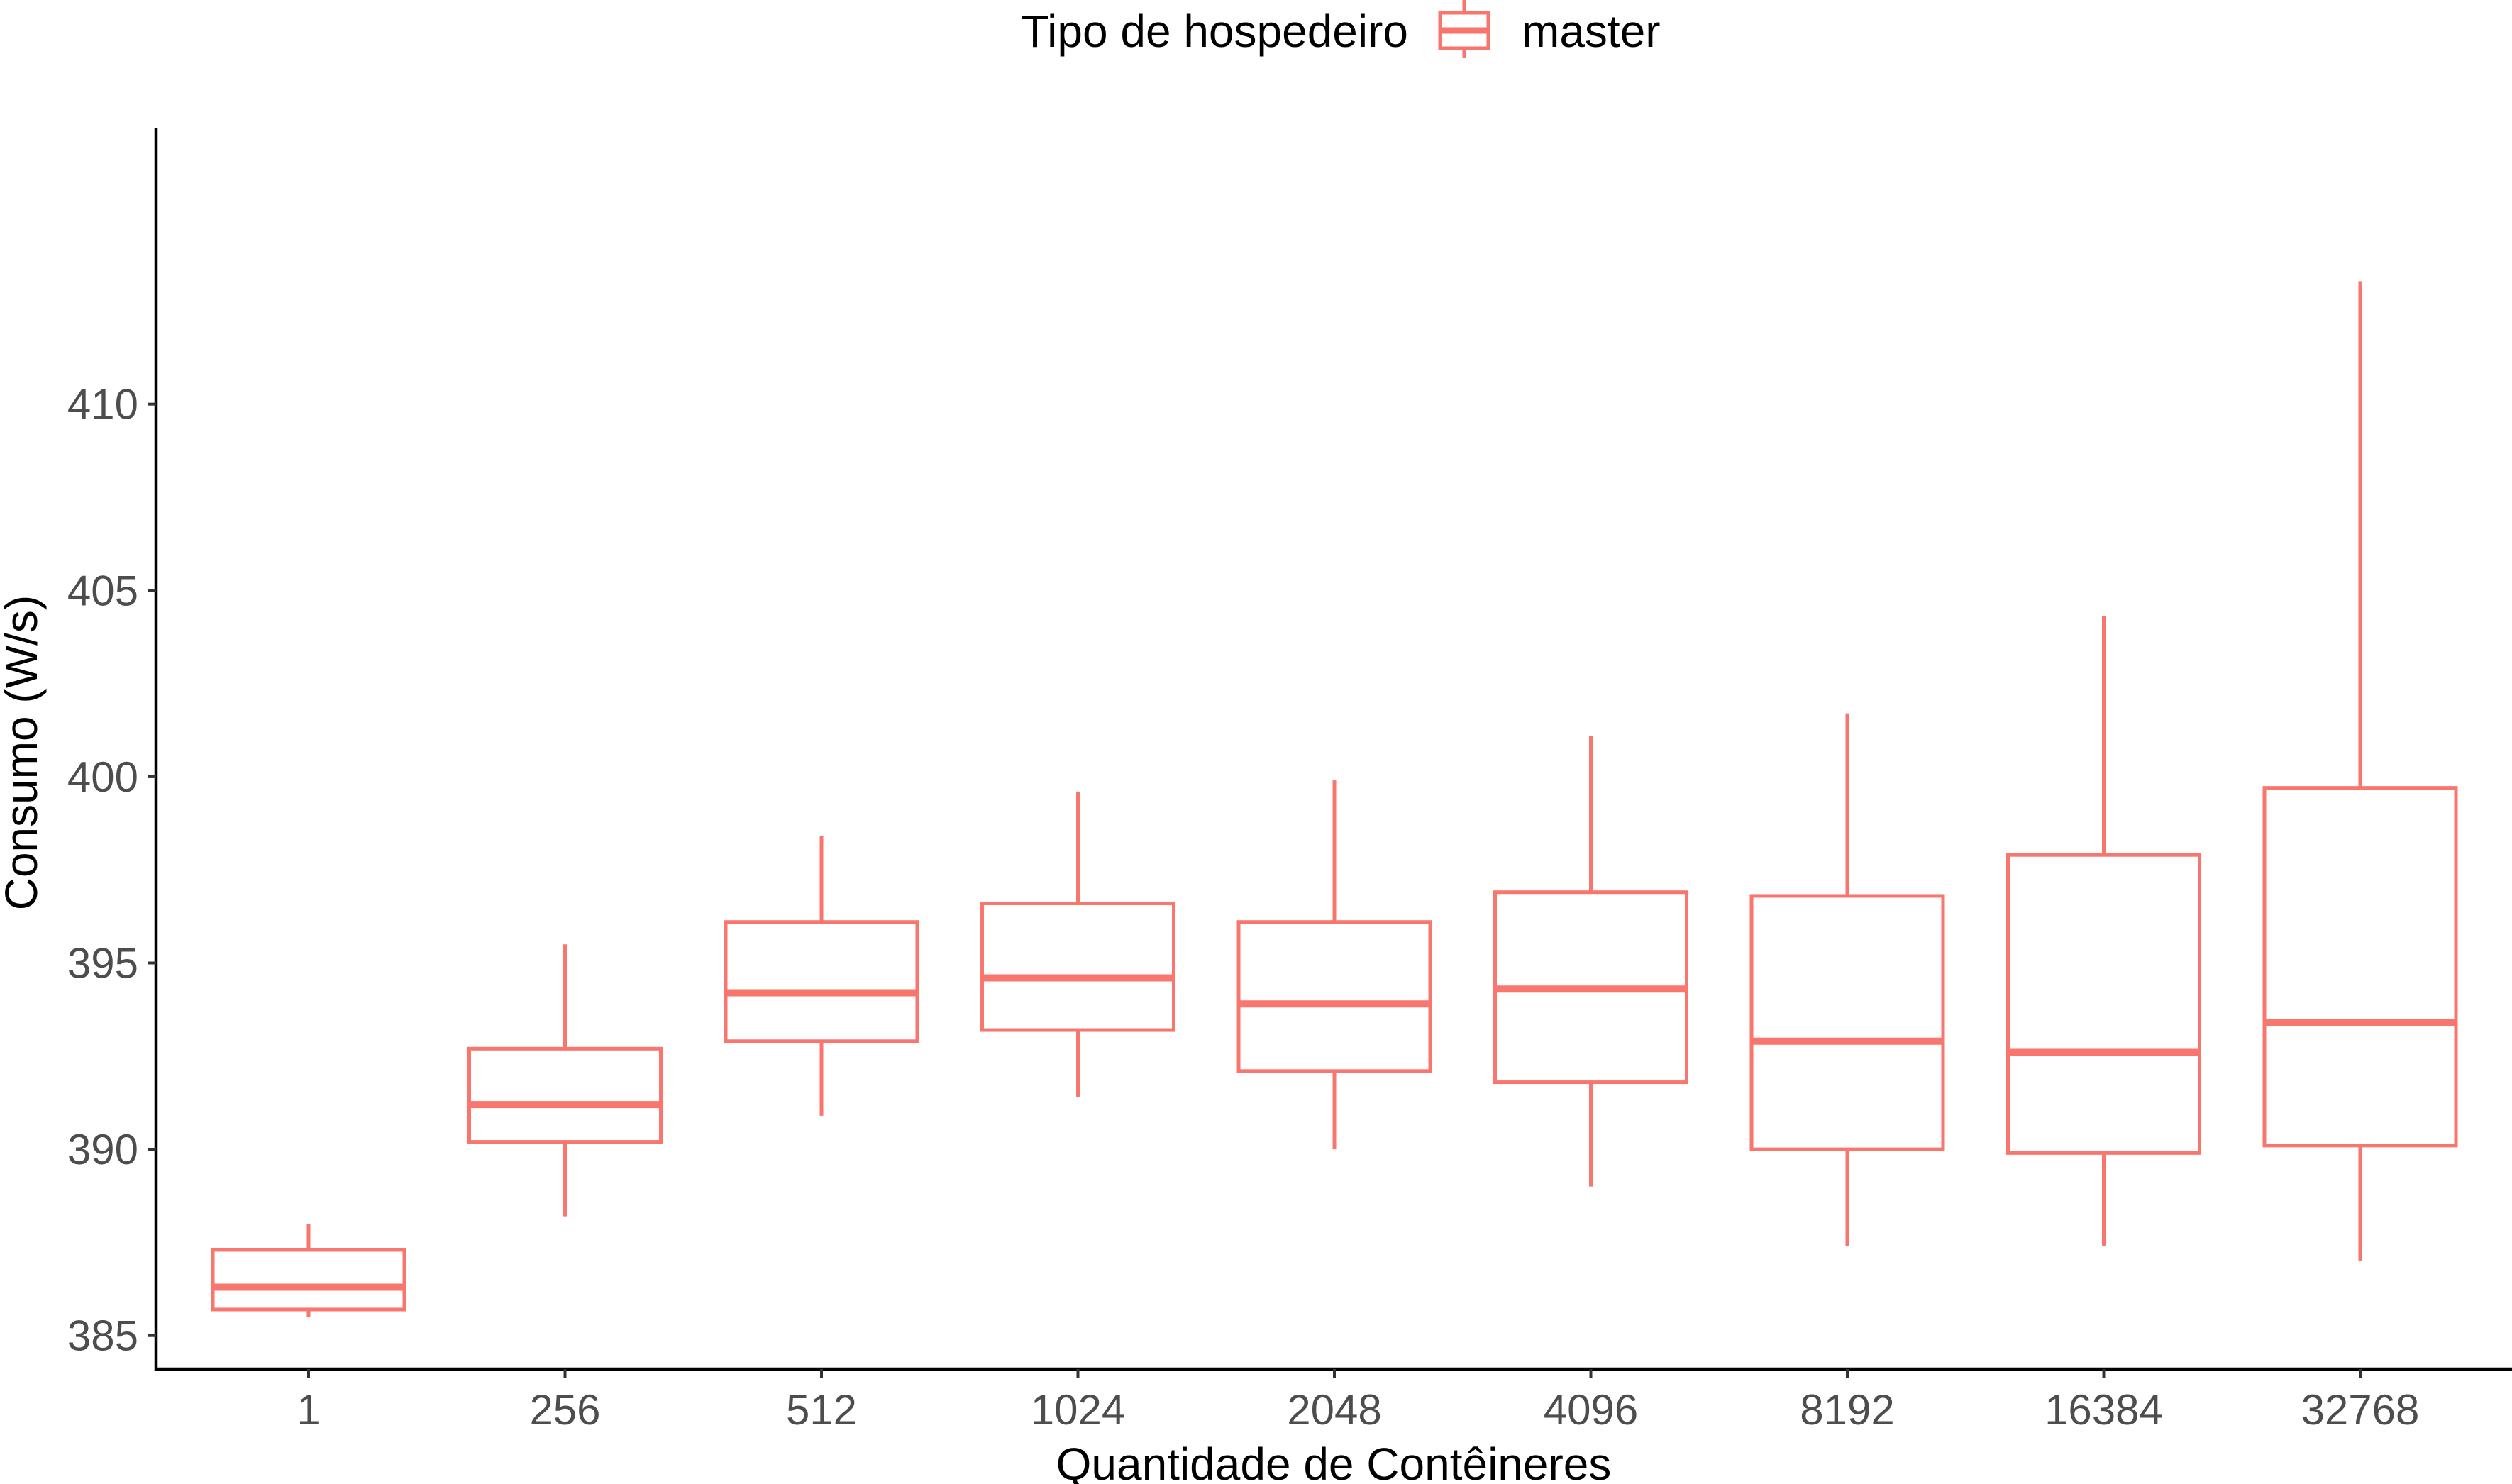  I want to click on legend-title: Tipo de hospedeiro, so click(1214, 32).